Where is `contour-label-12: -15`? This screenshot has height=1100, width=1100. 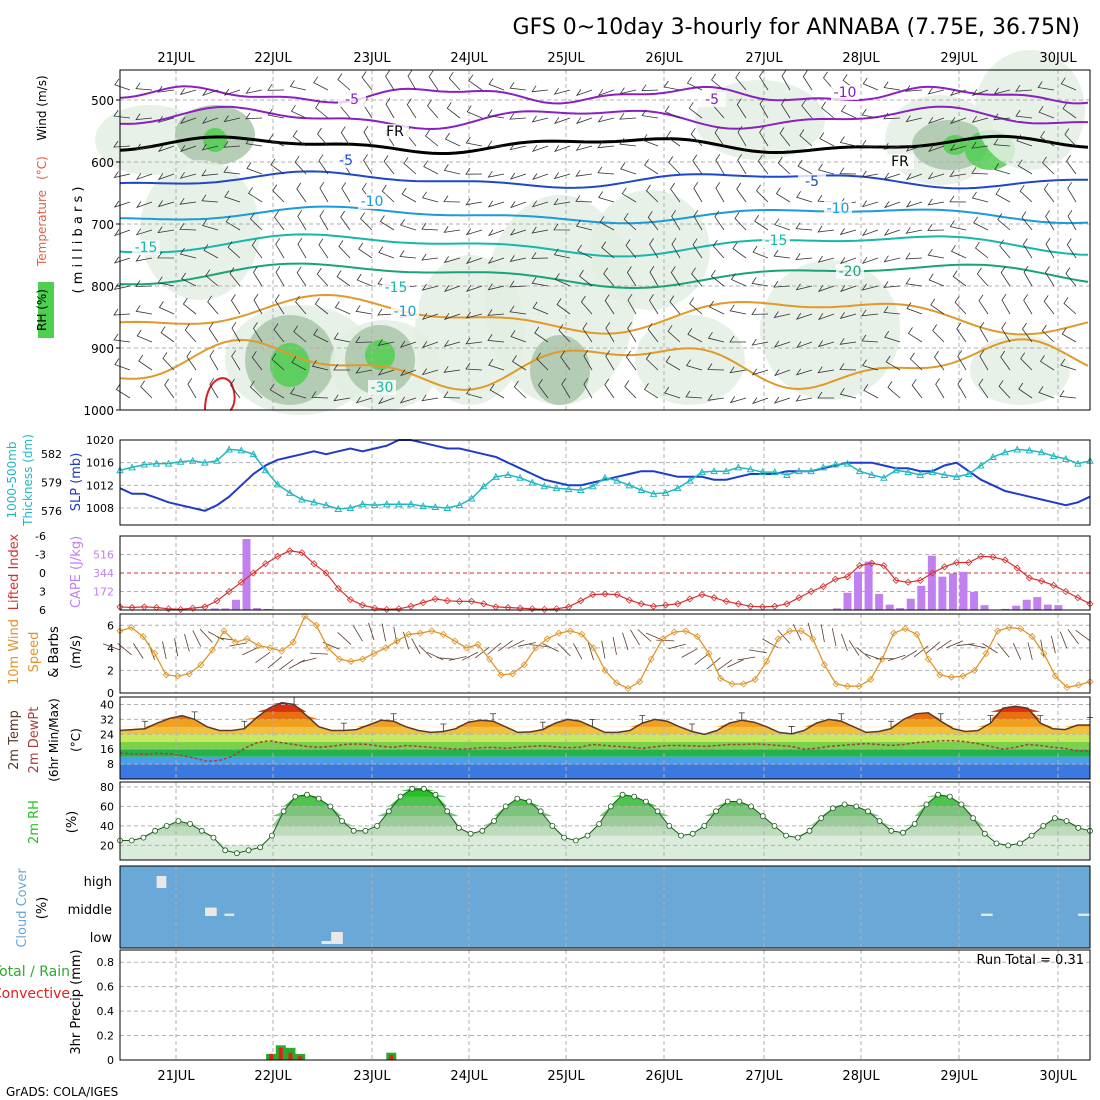 contour-label-12: -15 is located at coordinates (396, 288).